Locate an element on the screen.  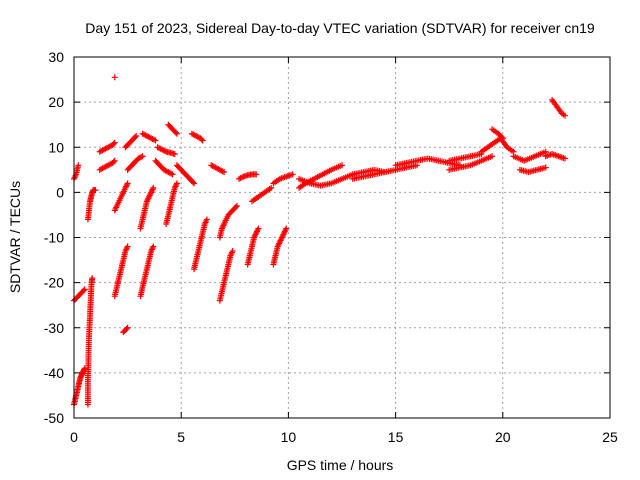
series-arc26 is located at coordinates (228, 221).